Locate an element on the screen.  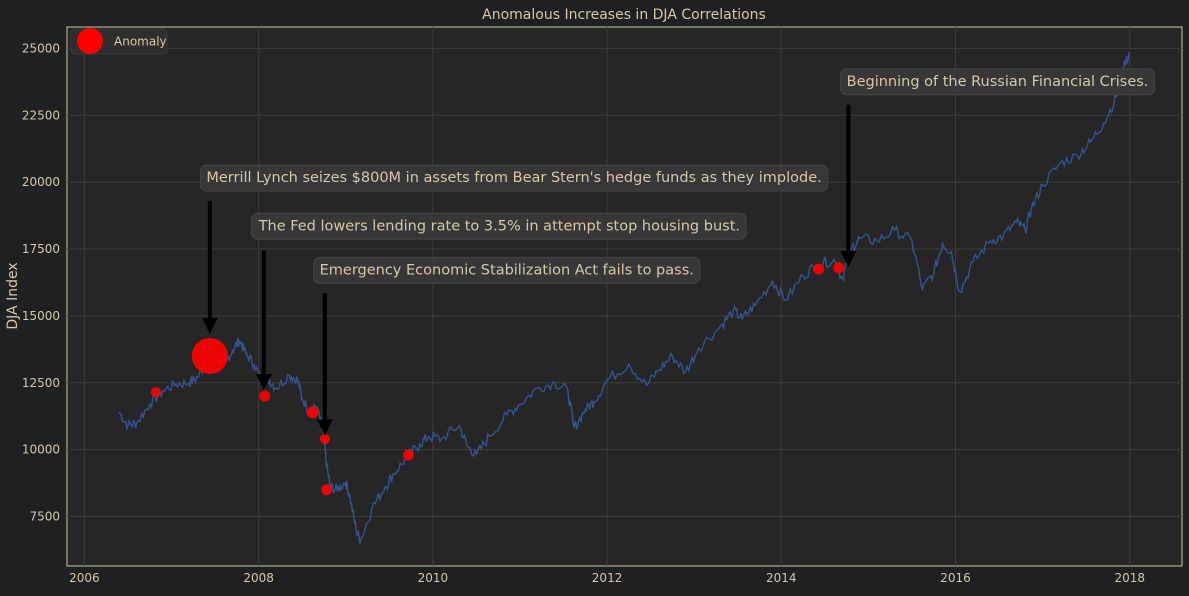
x-tick-label: 2018 is located at coordinates (1129, 578).